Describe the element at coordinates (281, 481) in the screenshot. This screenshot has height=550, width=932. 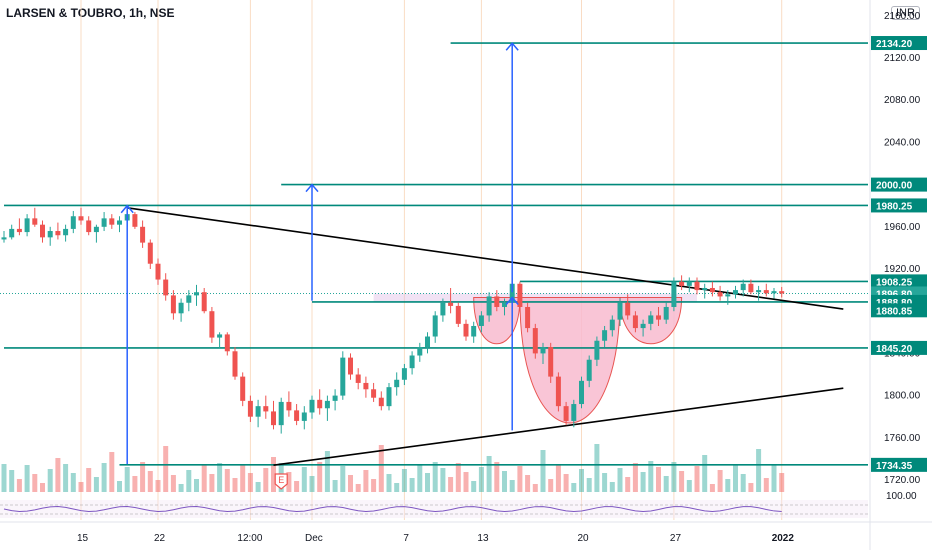
I see `earnings-marker` at that location.